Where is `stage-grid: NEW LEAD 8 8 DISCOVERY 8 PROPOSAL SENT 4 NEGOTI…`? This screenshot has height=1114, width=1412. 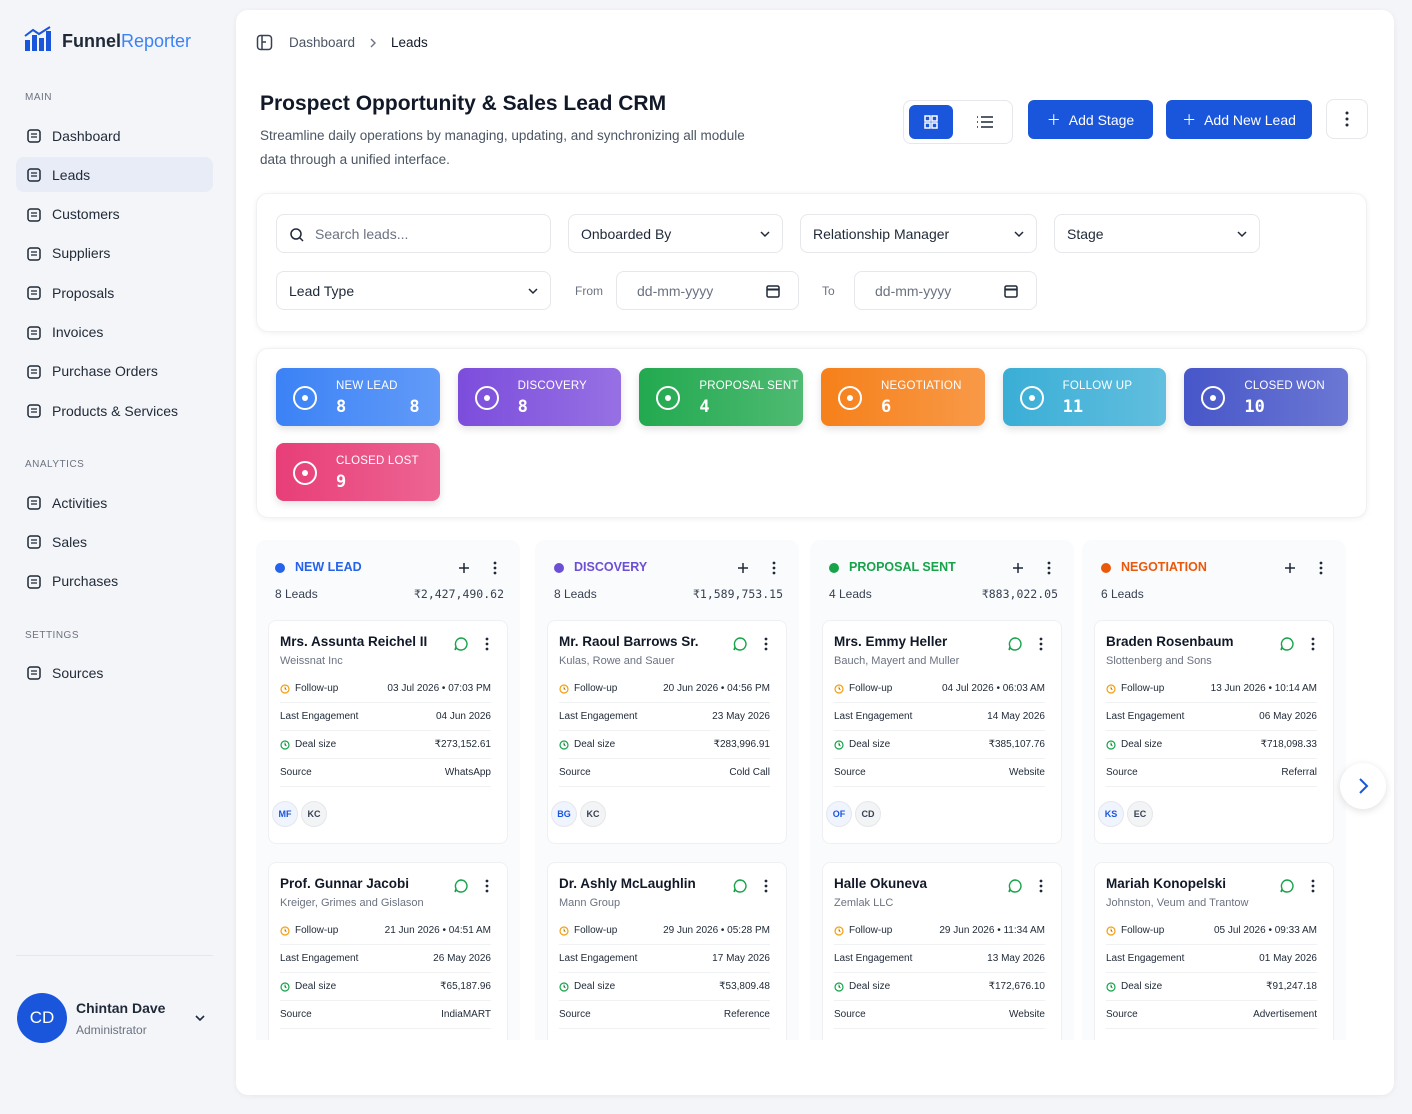
stage-grid: NEW LEAD 8 8 DISCOVERY 8 PROPOSAL SENT 4 NEGOTI… is located at coordinates (812, 434).